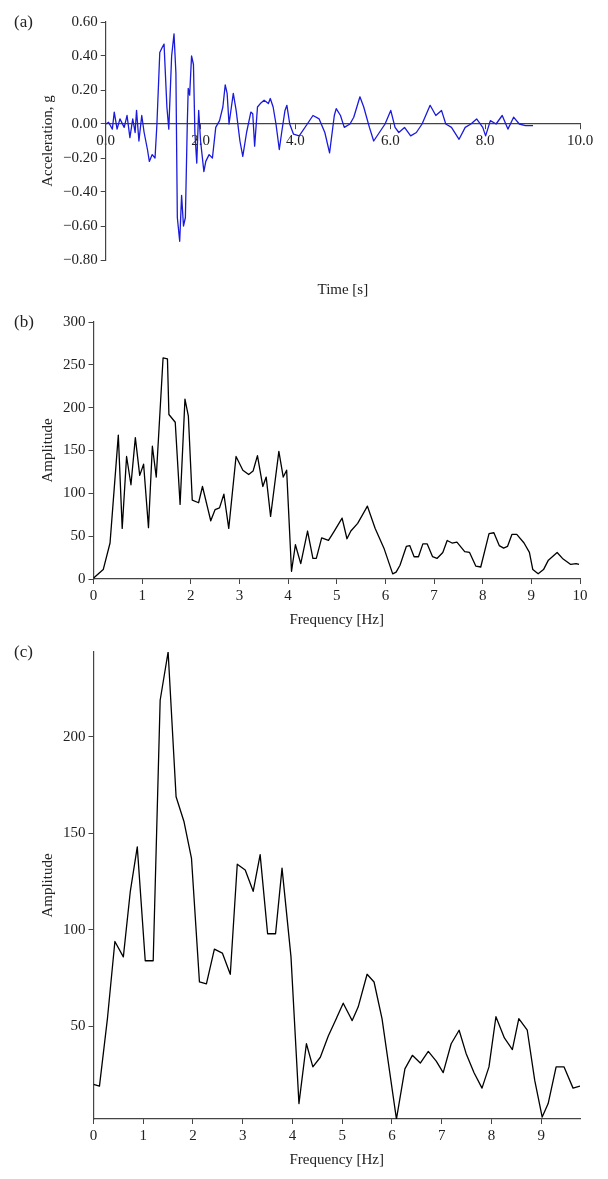 This screenshot has height=1179, width=608. Describe the element at coordinates (74, 320) in the screenshot. I see `y-tick-label: 300` at that location.